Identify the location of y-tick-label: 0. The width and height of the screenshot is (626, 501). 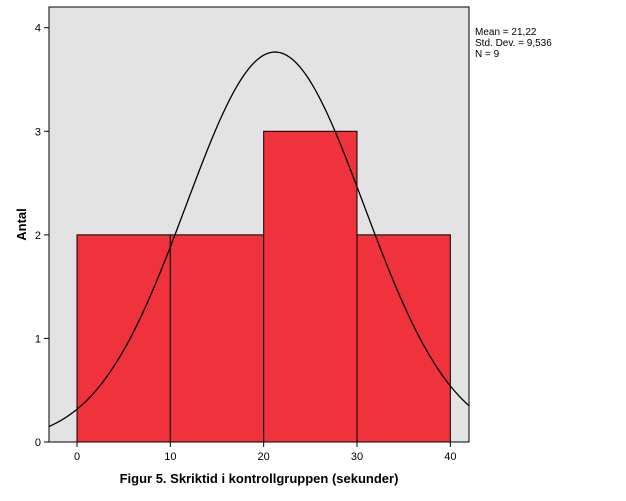
(38, 443).